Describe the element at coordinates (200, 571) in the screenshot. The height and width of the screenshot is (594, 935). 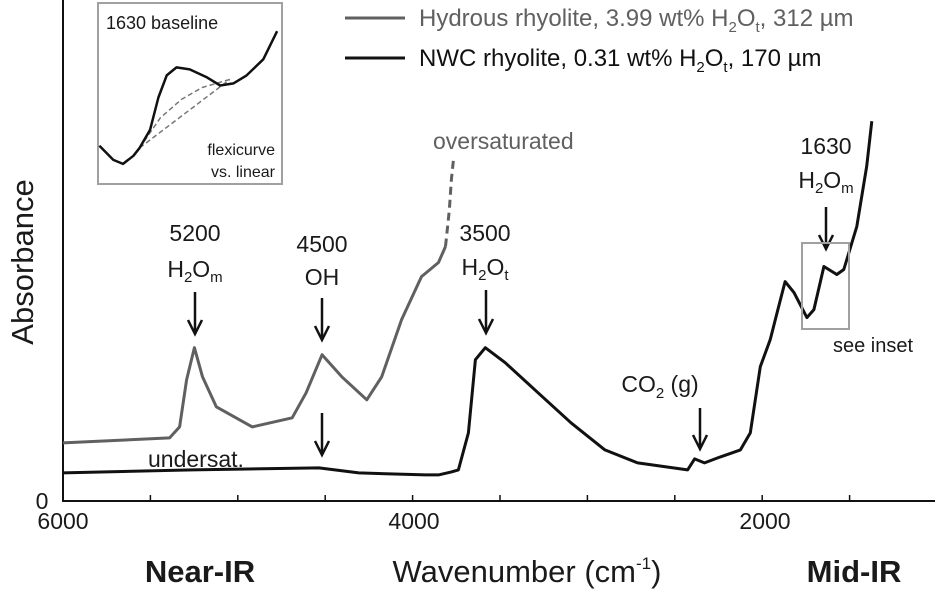
I see `near-ir-label: Near-IR` at that location.